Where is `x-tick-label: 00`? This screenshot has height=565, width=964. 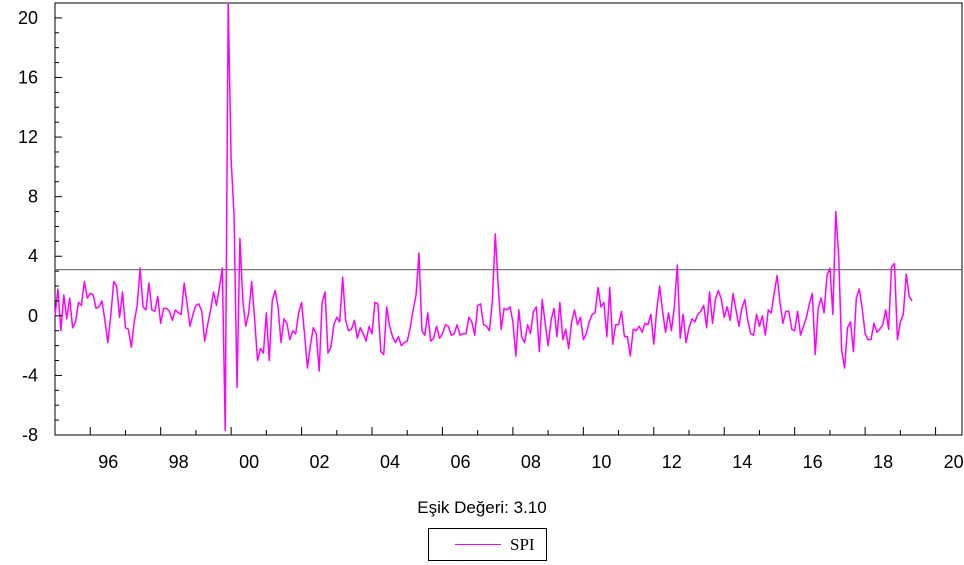
x-tick-label: 00 is located at coordinates (249, 462).